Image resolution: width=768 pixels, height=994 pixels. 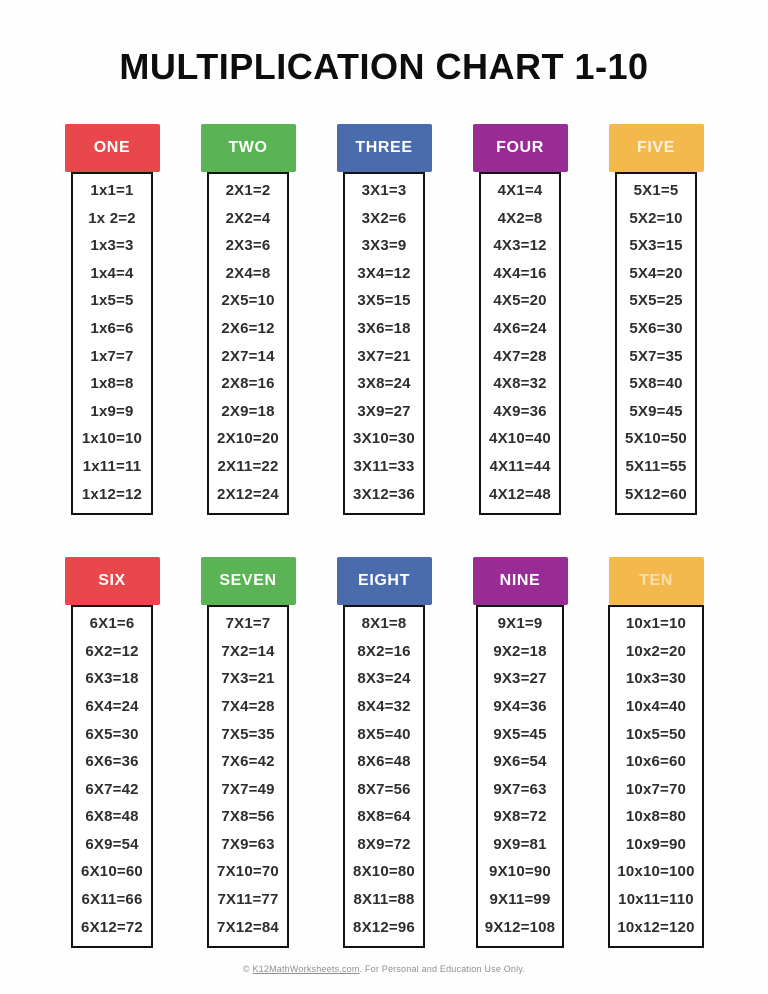 I want to click on equation-cell: 2X2=4, so click(x=248, y=218).